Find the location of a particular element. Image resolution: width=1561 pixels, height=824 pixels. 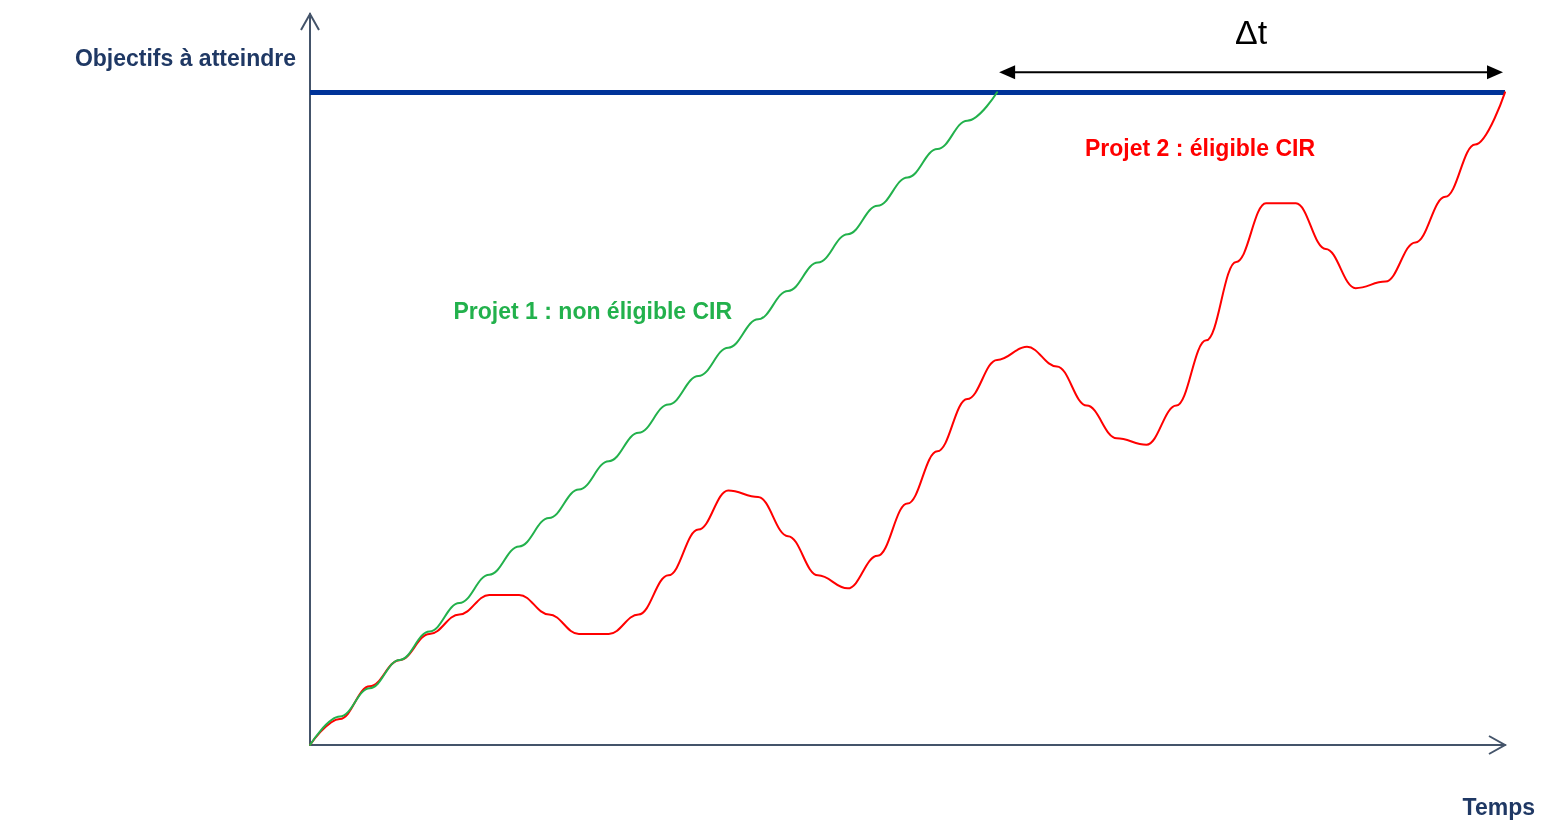

y-axis-title: Objectifs à atteindre is located at coordinates (185, 57).